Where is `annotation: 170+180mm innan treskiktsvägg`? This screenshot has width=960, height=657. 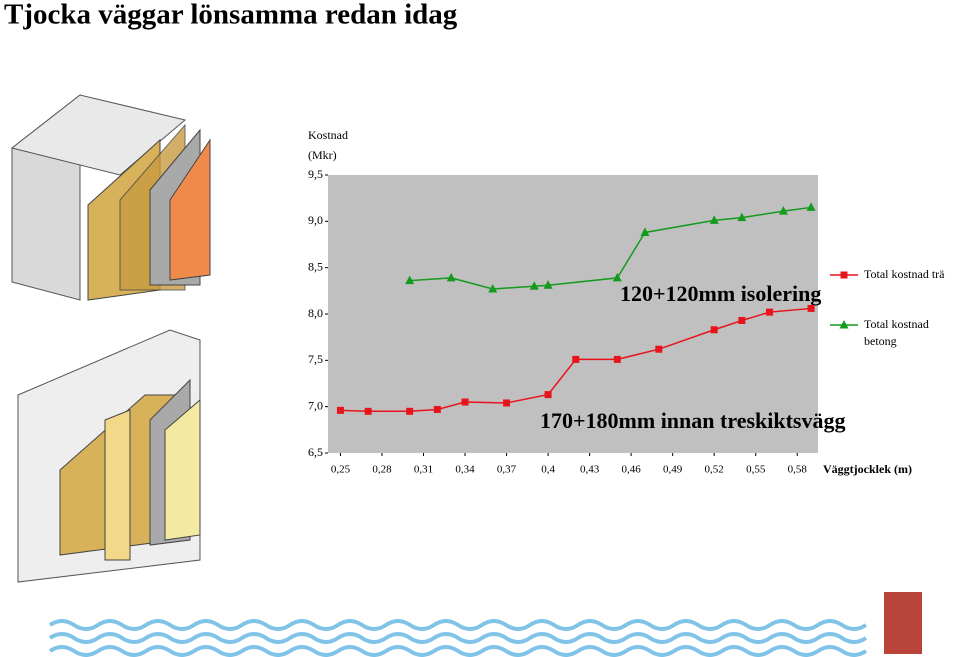 annotation: 170+180mm innan treskiktsvägg is located at coordinates (693, 420).